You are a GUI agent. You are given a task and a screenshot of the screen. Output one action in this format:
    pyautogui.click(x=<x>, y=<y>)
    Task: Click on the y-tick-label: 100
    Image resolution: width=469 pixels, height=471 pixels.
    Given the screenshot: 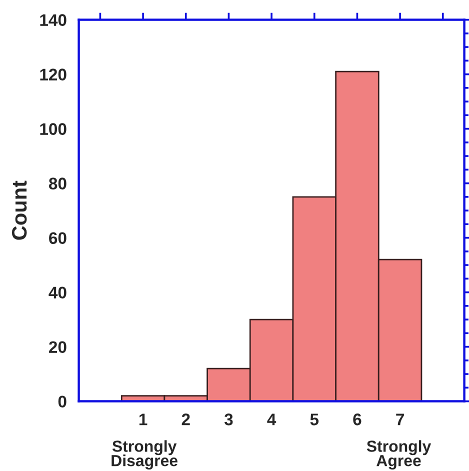 What is the action you would take?
    pyautogui.click(x=53, y=129)
    